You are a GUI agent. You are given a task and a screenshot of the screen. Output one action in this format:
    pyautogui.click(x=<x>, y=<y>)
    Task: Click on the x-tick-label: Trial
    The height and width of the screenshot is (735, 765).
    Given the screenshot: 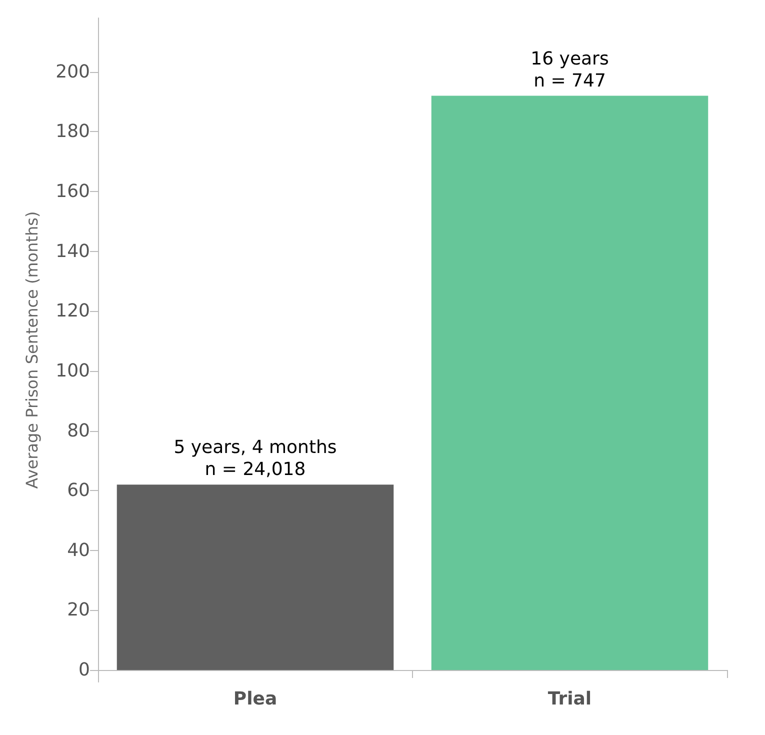 What is the action you would take?
    pyautogui.click(x=570, y=699)
    